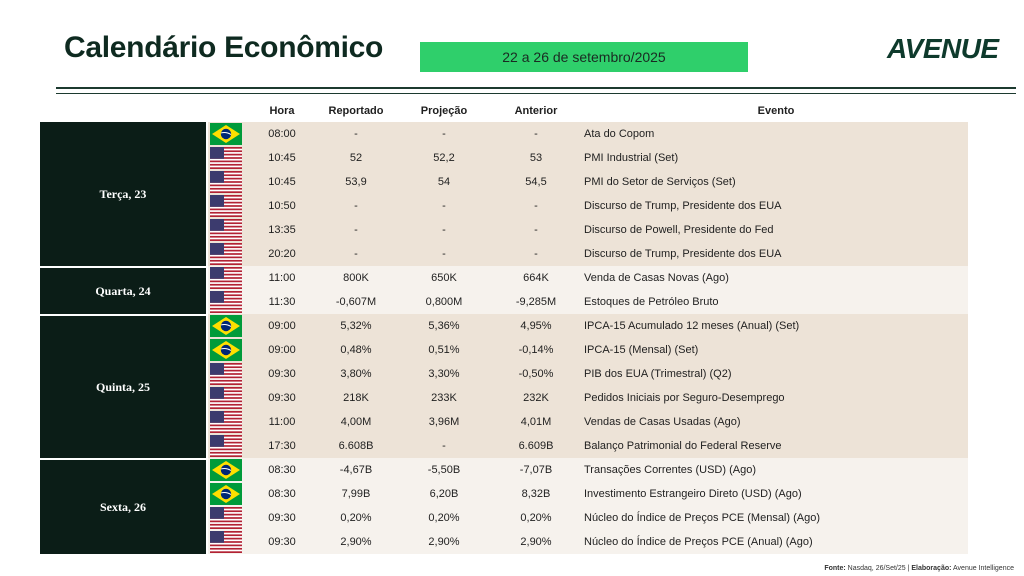 Image resolution: width=1024 pixels, height=576 pixels. Describe the element at coordinates (536, 182) in the screenshot. I see `event-previous: 54,5` at that location.